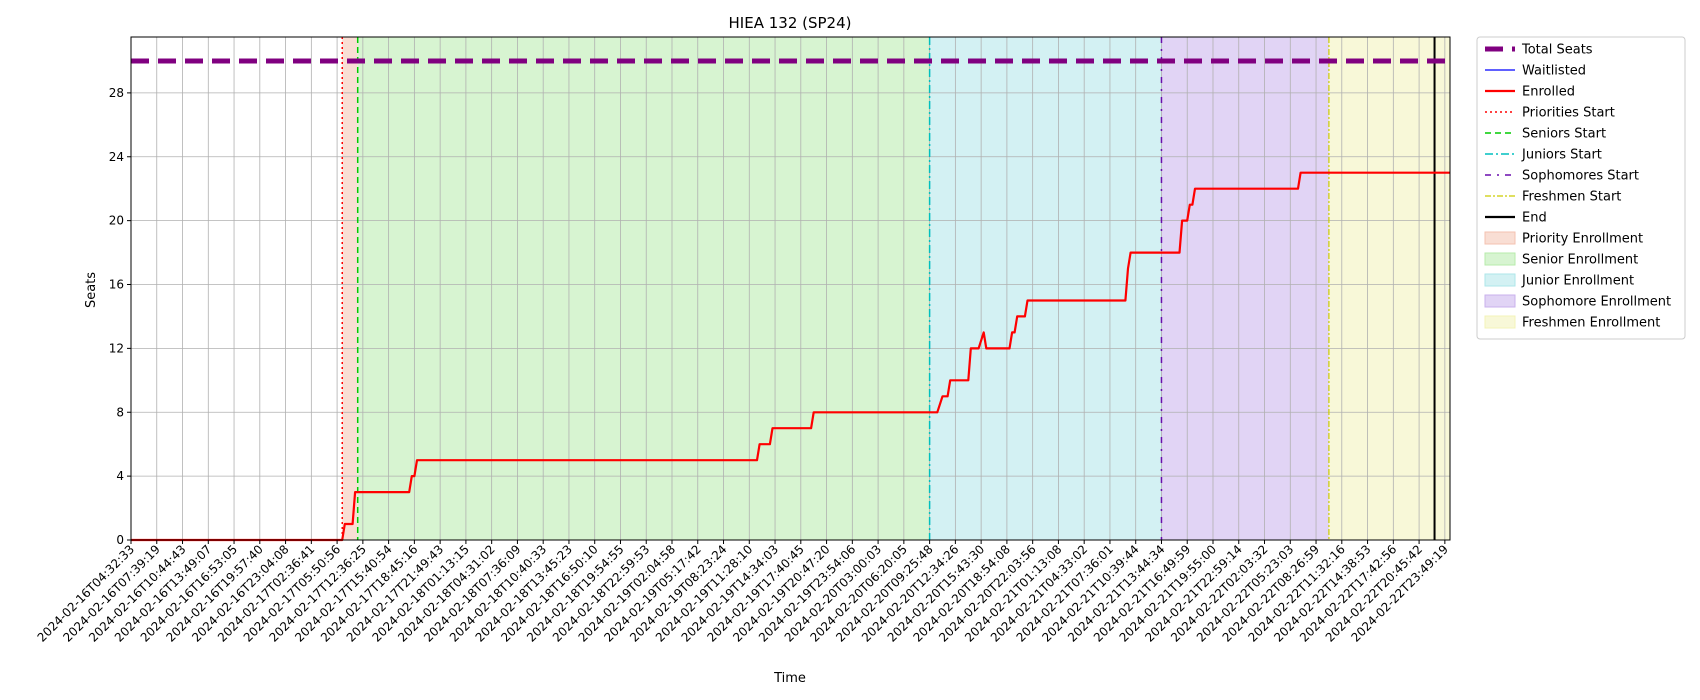  What do you see at coordinates (116, 93) in the screenshot?
I see `y-tick-label: 28` at bounding box center [116, 93].